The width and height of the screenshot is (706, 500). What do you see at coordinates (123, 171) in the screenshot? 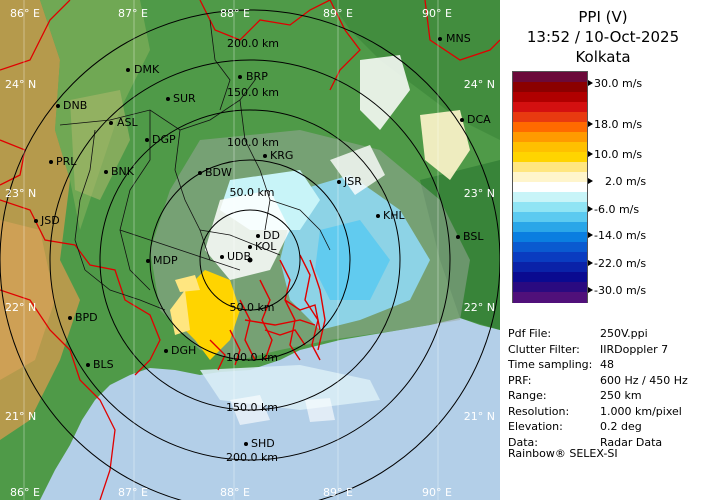
I see `svg-text: BNK` at bounding box center [123, 171].